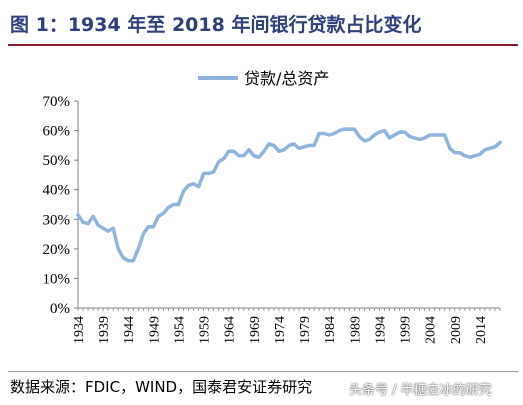 This screenshot has height=405, width=523. What do you see at coordinates (57, 250) in the screenshot?
I see `y-tick-label: 20%` at bounding box center [57, 250].